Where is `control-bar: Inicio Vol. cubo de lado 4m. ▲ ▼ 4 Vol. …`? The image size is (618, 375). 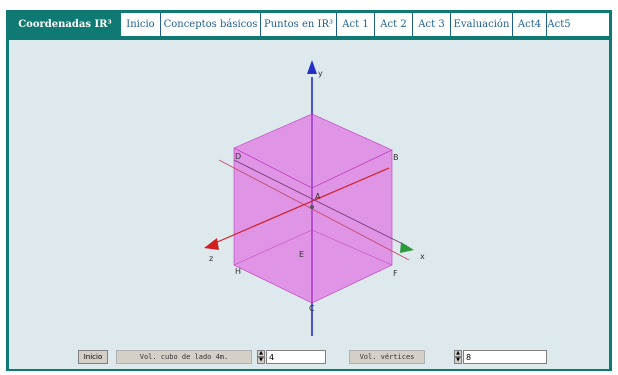 control-bar: Inicio Vol. cubo de lado 4m. ▲ ▼ 4 Vol. … is located at coordinates (309, 354).